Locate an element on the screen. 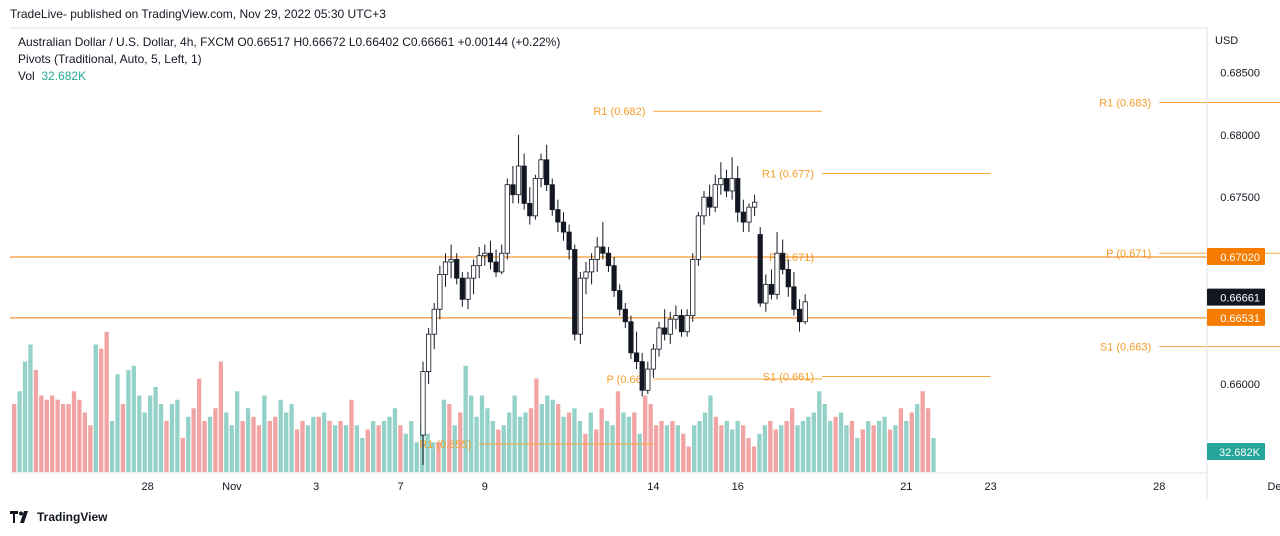 This screenshot has width=1280, height=536. price-tick-label: 0.68500 is located at coordinates (1240, 74).